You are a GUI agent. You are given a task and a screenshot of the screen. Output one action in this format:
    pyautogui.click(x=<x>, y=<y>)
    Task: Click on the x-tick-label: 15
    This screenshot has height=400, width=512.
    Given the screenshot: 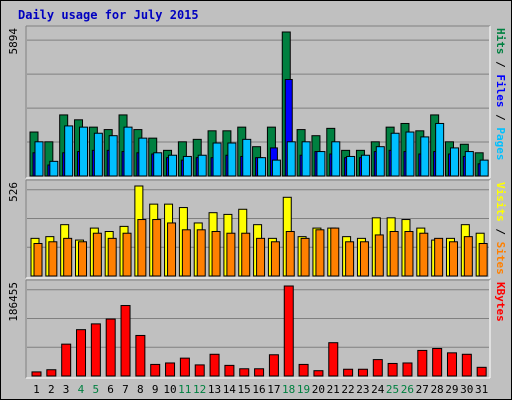 What is the action you would take?
    pyautogui.click(x=244, y=389)
    